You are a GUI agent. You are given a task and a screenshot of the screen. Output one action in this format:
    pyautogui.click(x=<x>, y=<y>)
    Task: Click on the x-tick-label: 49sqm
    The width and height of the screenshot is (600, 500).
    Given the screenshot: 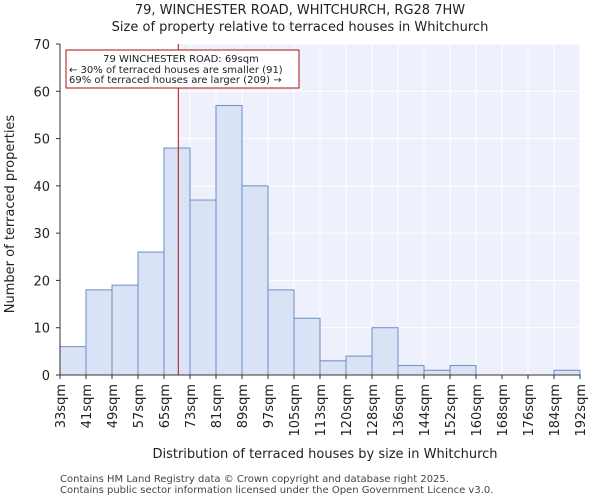 What is the action you would take?
    pyautogui.click(x=113, y=406)
    